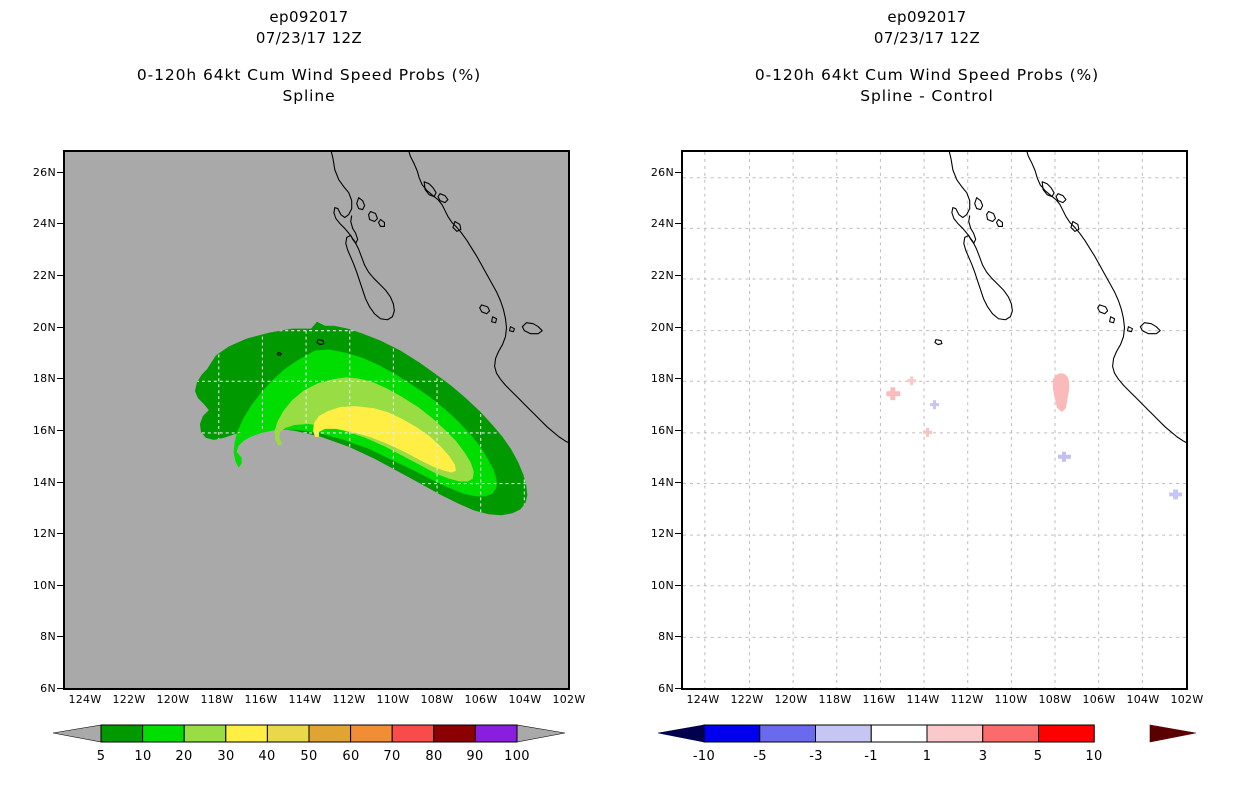 This screenshot has height=800, width=1236. What do you see at coordinates (927, 38) in the screenshot?
I see `datetime-label-right: 07/23/17 12Z` at bounding box center [927, 38].